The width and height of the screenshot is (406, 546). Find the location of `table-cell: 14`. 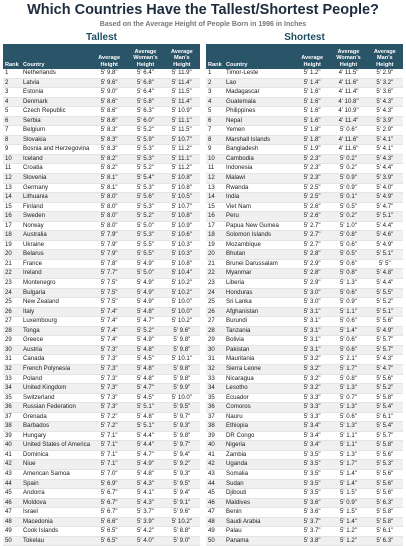

table-cell: 14 is located at coordinates (12, 197).